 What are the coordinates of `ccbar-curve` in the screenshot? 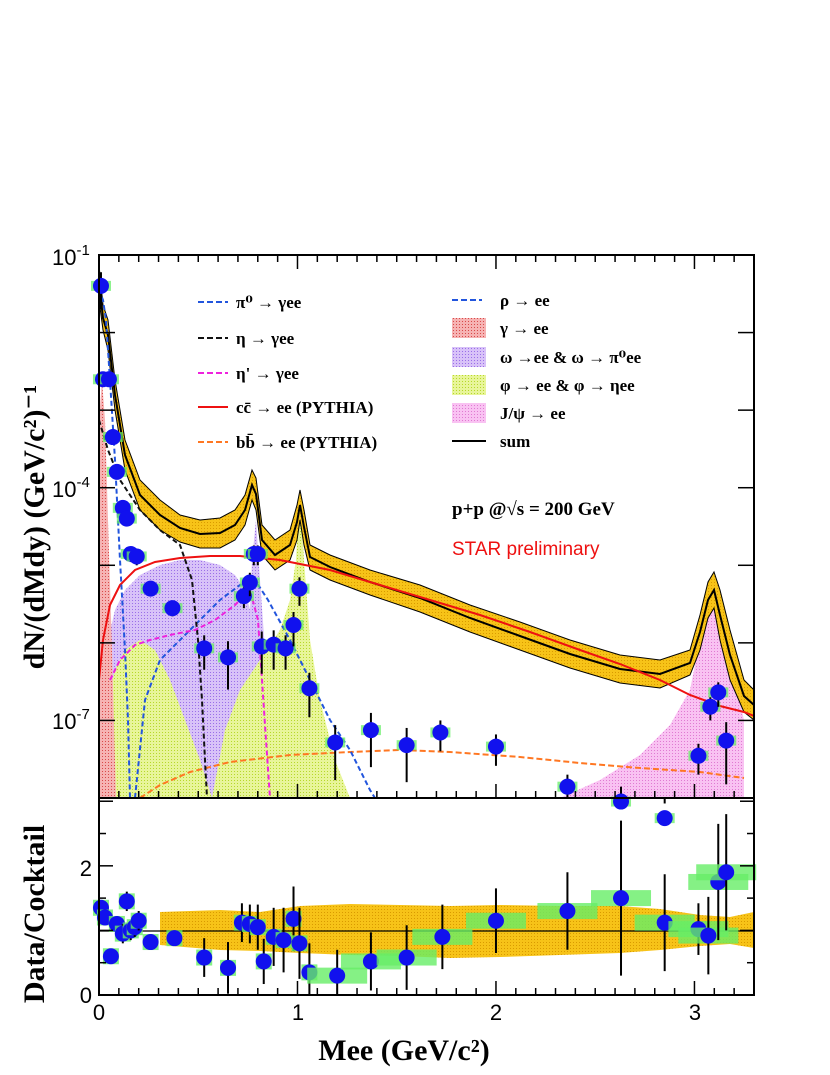 It's located at (426, 636).